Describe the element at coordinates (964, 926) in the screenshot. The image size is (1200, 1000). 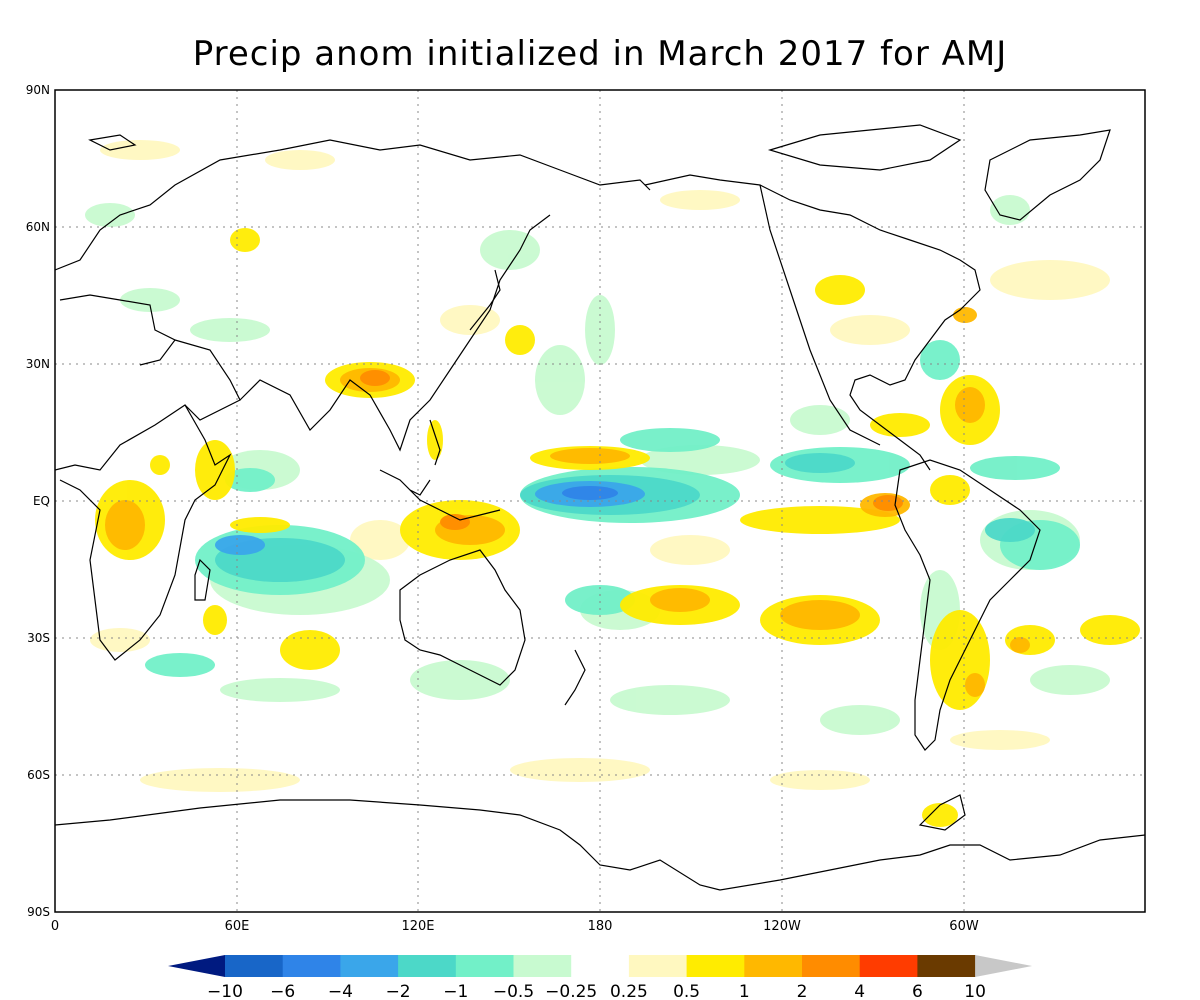
I see `lon-label: 60W` at that location.